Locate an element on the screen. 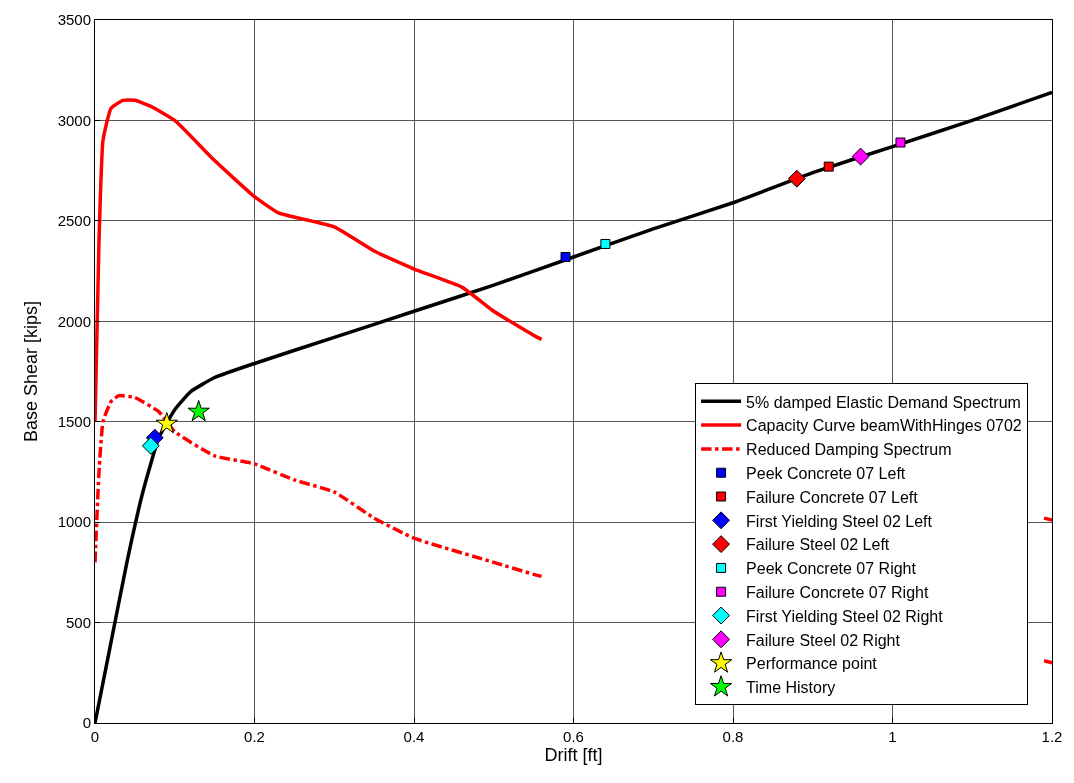 Image resolution: width=1074 pixels, height=783 pixels. y-tick-label: 0 is located at coordinates (86, 723).